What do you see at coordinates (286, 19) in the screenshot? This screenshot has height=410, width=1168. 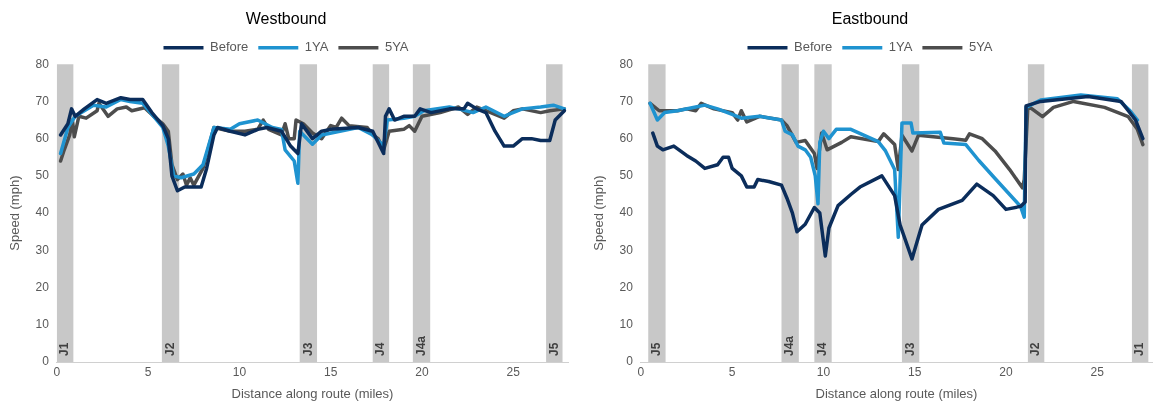 I see `chart-title: Westbound` at bounding box center [286, 19].